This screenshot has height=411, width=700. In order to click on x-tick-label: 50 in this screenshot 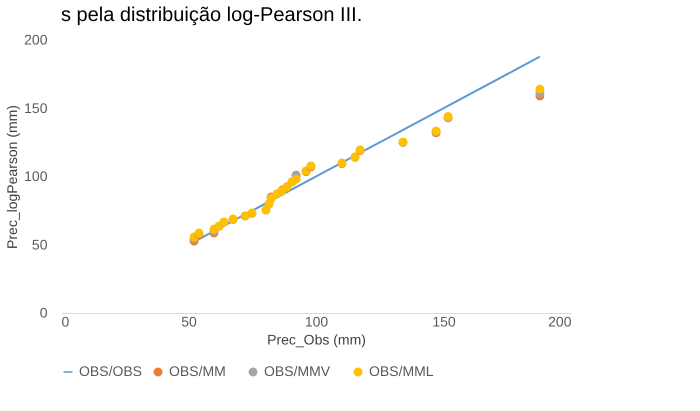, I will do `click(189, 322)`.